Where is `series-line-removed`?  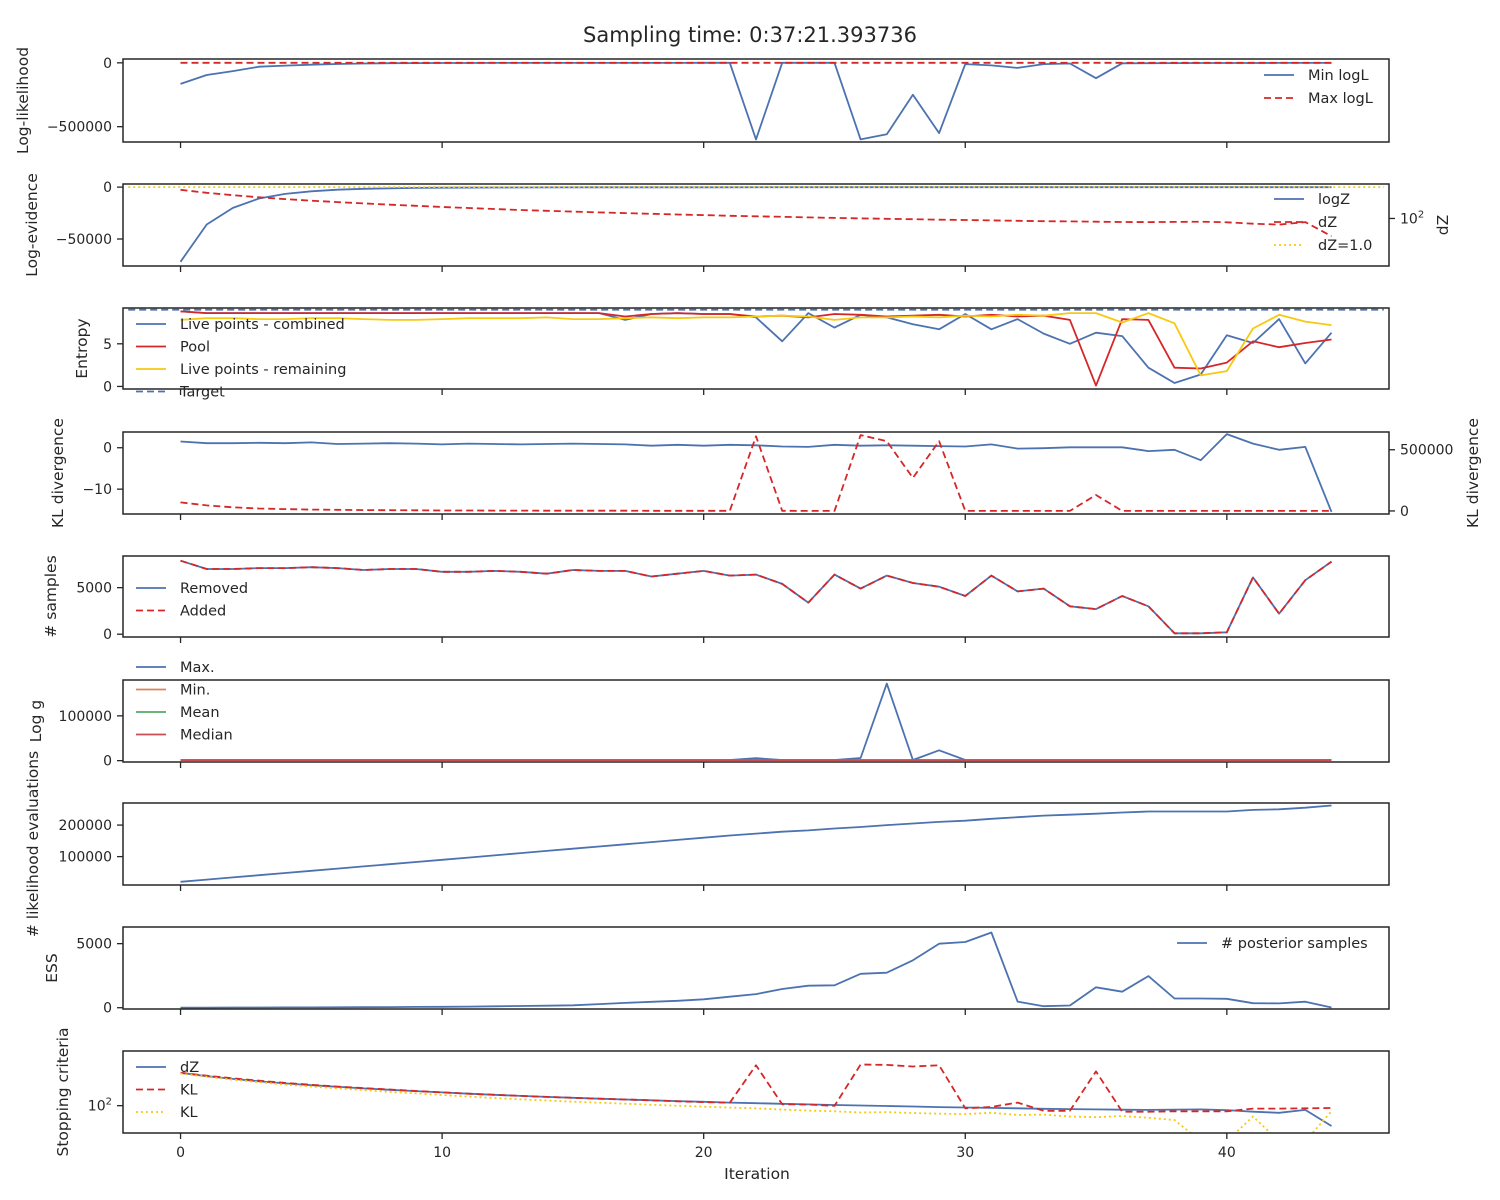 series-line-removed is located at coordinates (756, 597).